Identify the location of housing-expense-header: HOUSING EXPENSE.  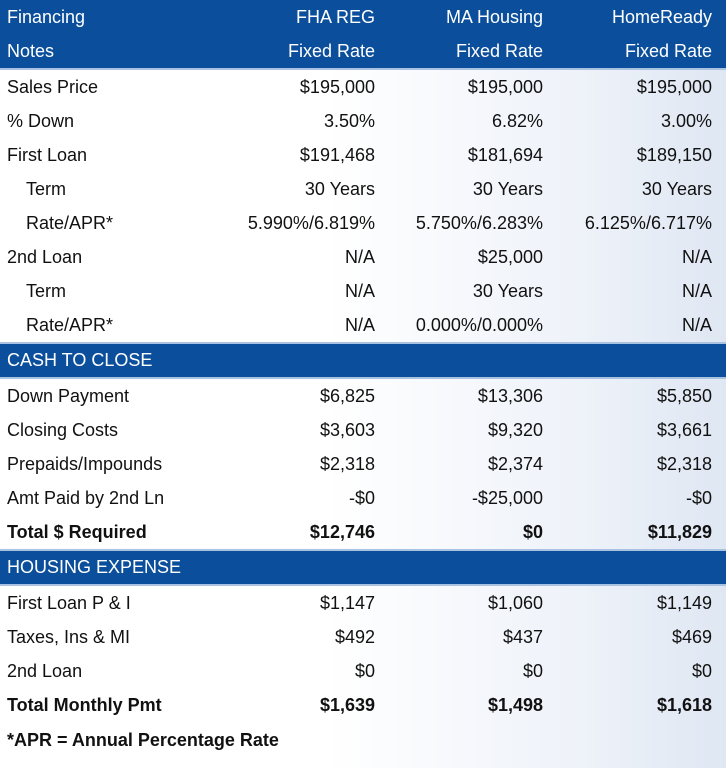
(363, 567).